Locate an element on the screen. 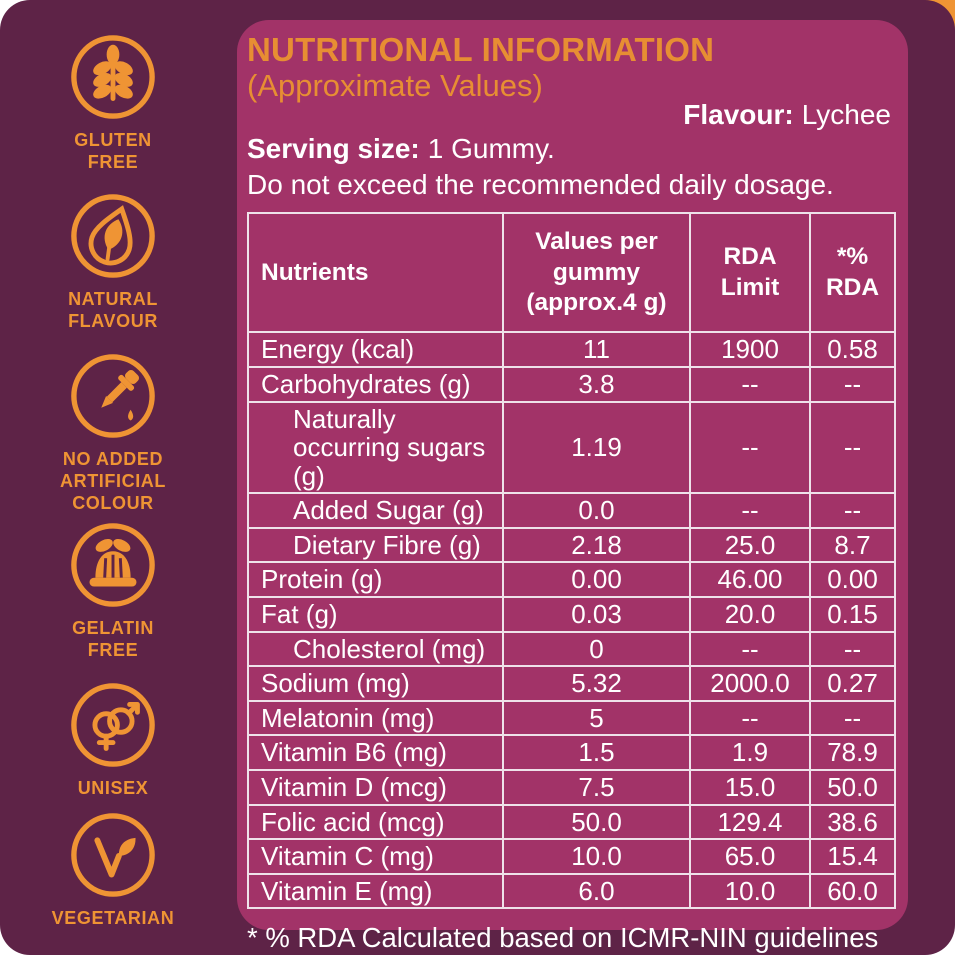 This screenshot has width=955, height=955. badge-gluten-free: GLUTEN FREE is located at coordinates (113, 103).